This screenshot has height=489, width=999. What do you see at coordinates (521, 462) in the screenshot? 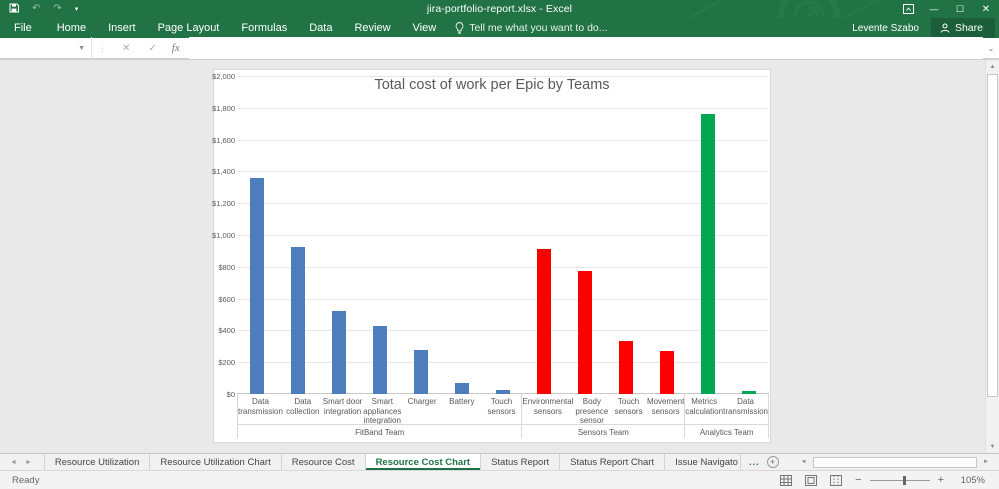
I see `sheet-tab-status-report: Status Report` at bounding box center [521, 462].